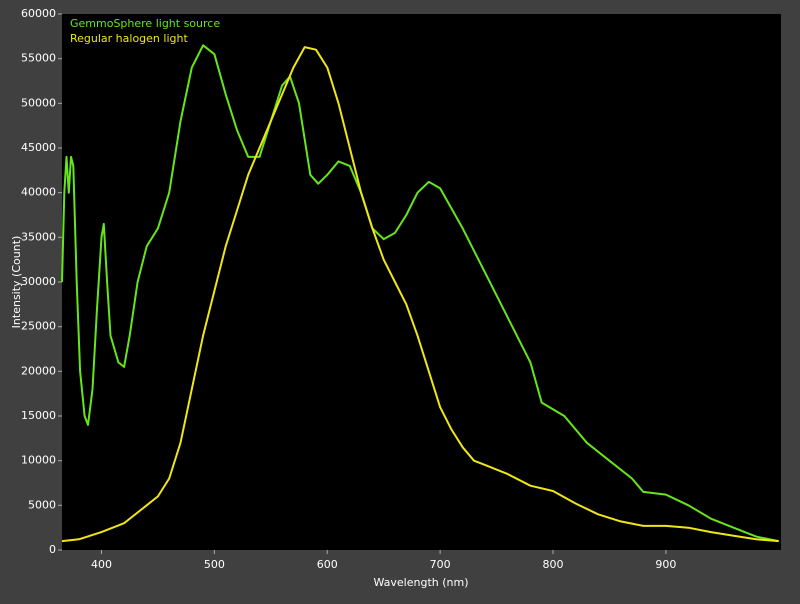  I want to click on y-tick-label: 60000, so click(38, 13).